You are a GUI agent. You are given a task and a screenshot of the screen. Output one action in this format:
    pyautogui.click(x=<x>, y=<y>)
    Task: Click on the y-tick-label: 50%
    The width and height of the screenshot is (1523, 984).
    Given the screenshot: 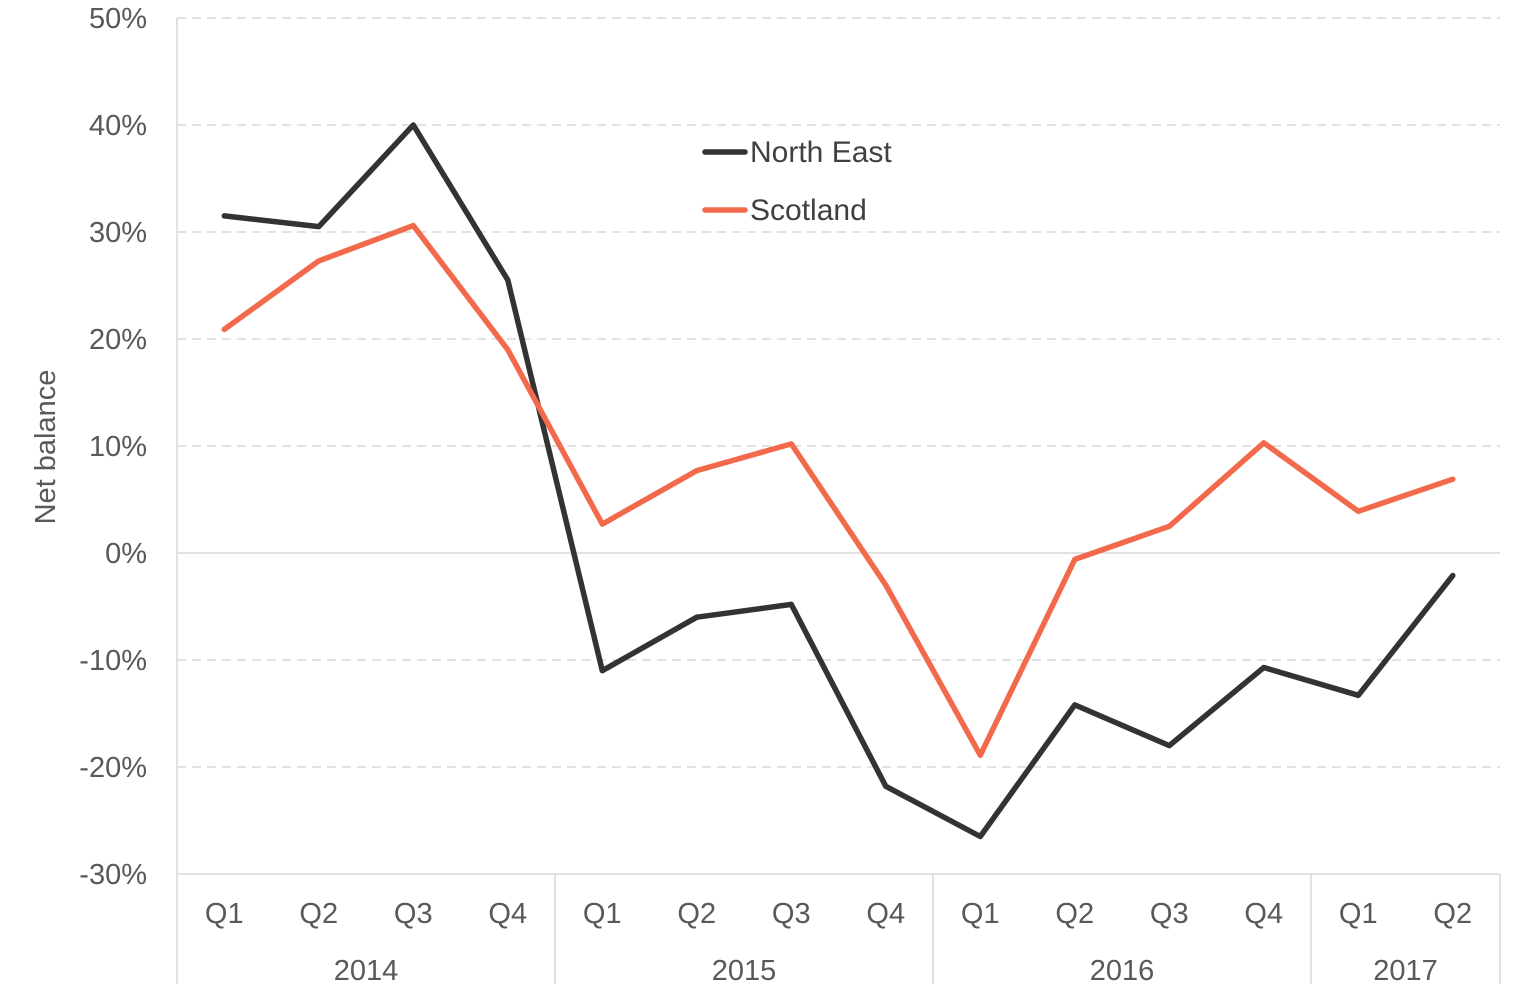 What is the action you would take?
    pyautogui.click(x=118, y=19)
    